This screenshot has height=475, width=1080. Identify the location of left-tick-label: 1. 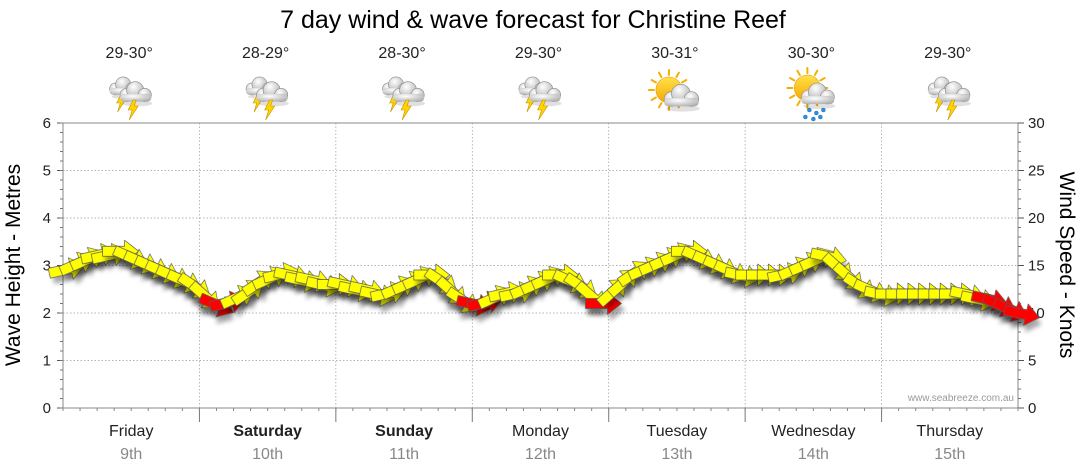
(47, 361).